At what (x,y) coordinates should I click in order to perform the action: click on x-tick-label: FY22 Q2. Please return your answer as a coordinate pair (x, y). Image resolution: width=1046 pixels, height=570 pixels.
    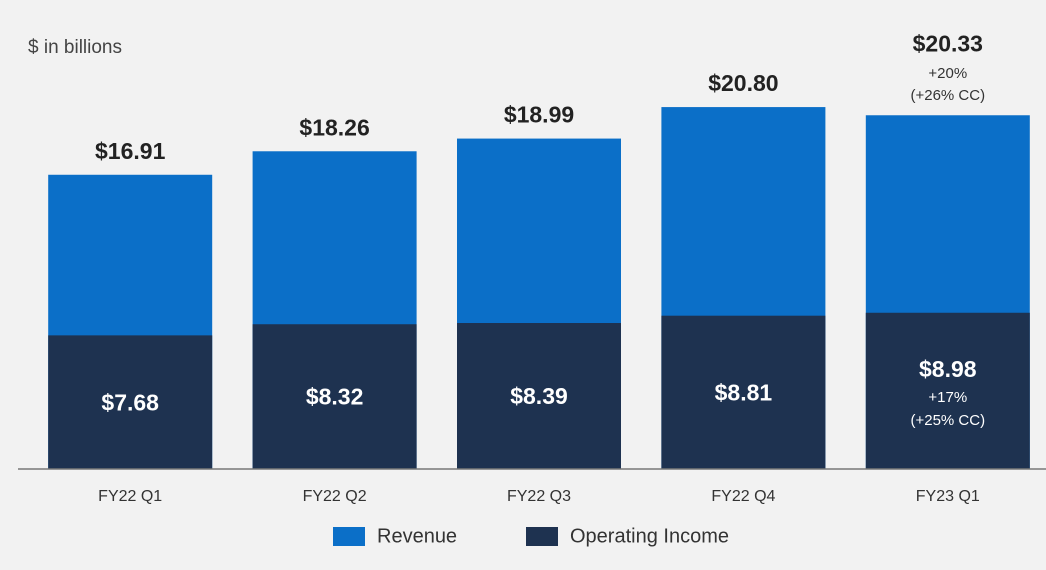
    Looking at the image, I should click on (335, 496).